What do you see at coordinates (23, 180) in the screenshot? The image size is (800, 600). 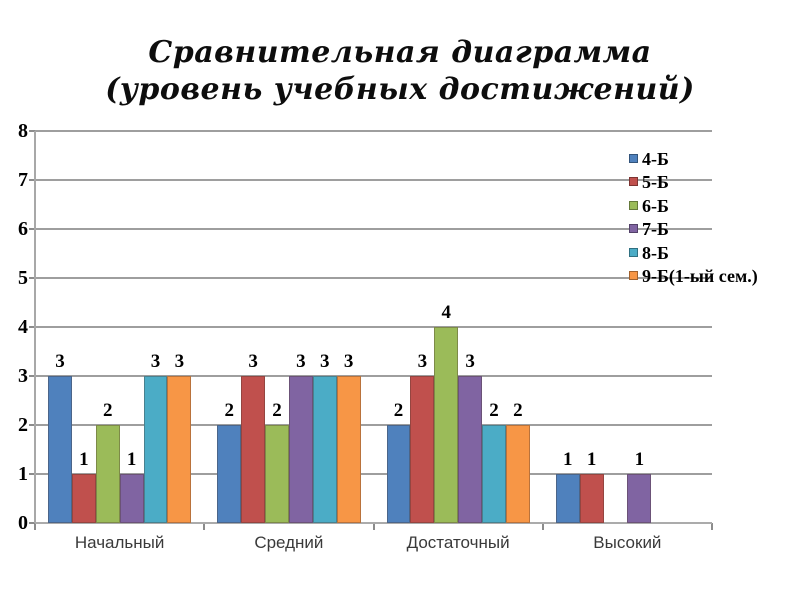 I see `y-axis-label: 7` at bounding box center [23, 180].